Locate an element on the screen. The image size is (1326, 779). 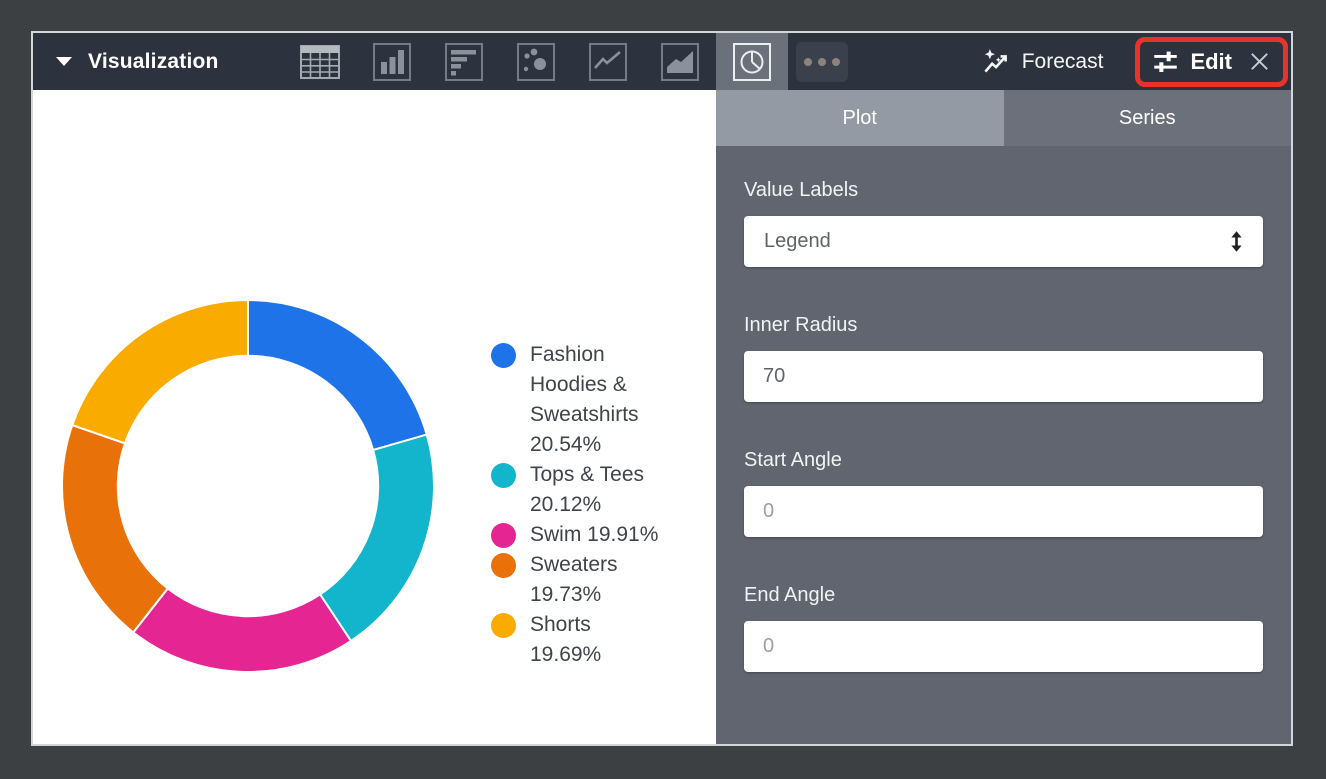
chart-type-column-button is located at coordinates (392, 61).